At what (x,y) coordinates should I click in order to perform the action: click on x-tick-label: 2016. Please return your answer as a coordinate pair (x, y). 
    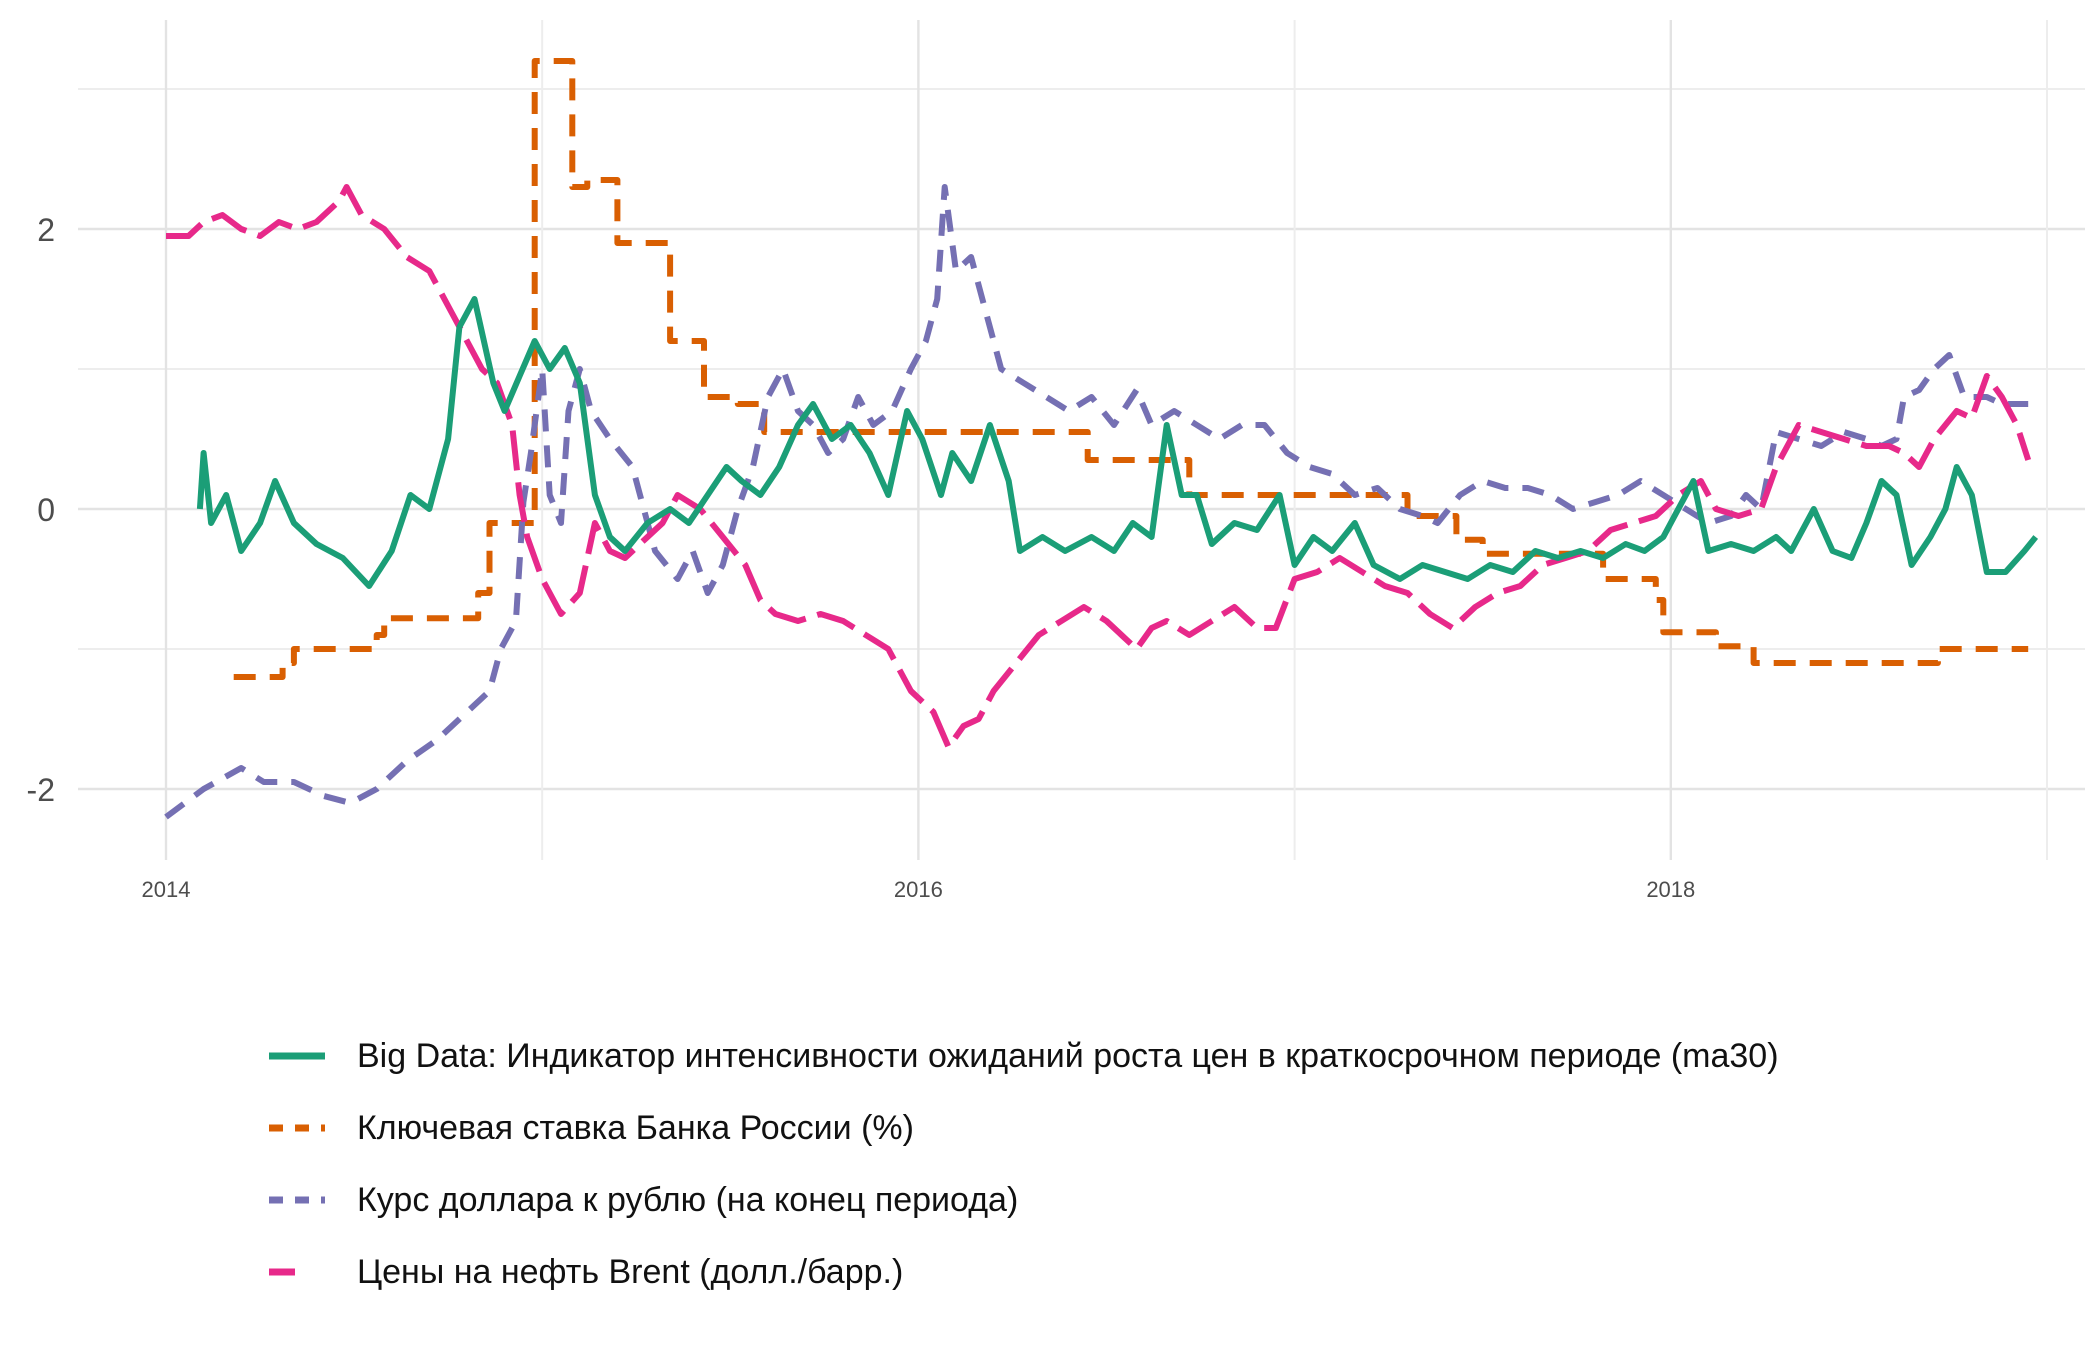
    Looking at the image, I should click on (918, 889).